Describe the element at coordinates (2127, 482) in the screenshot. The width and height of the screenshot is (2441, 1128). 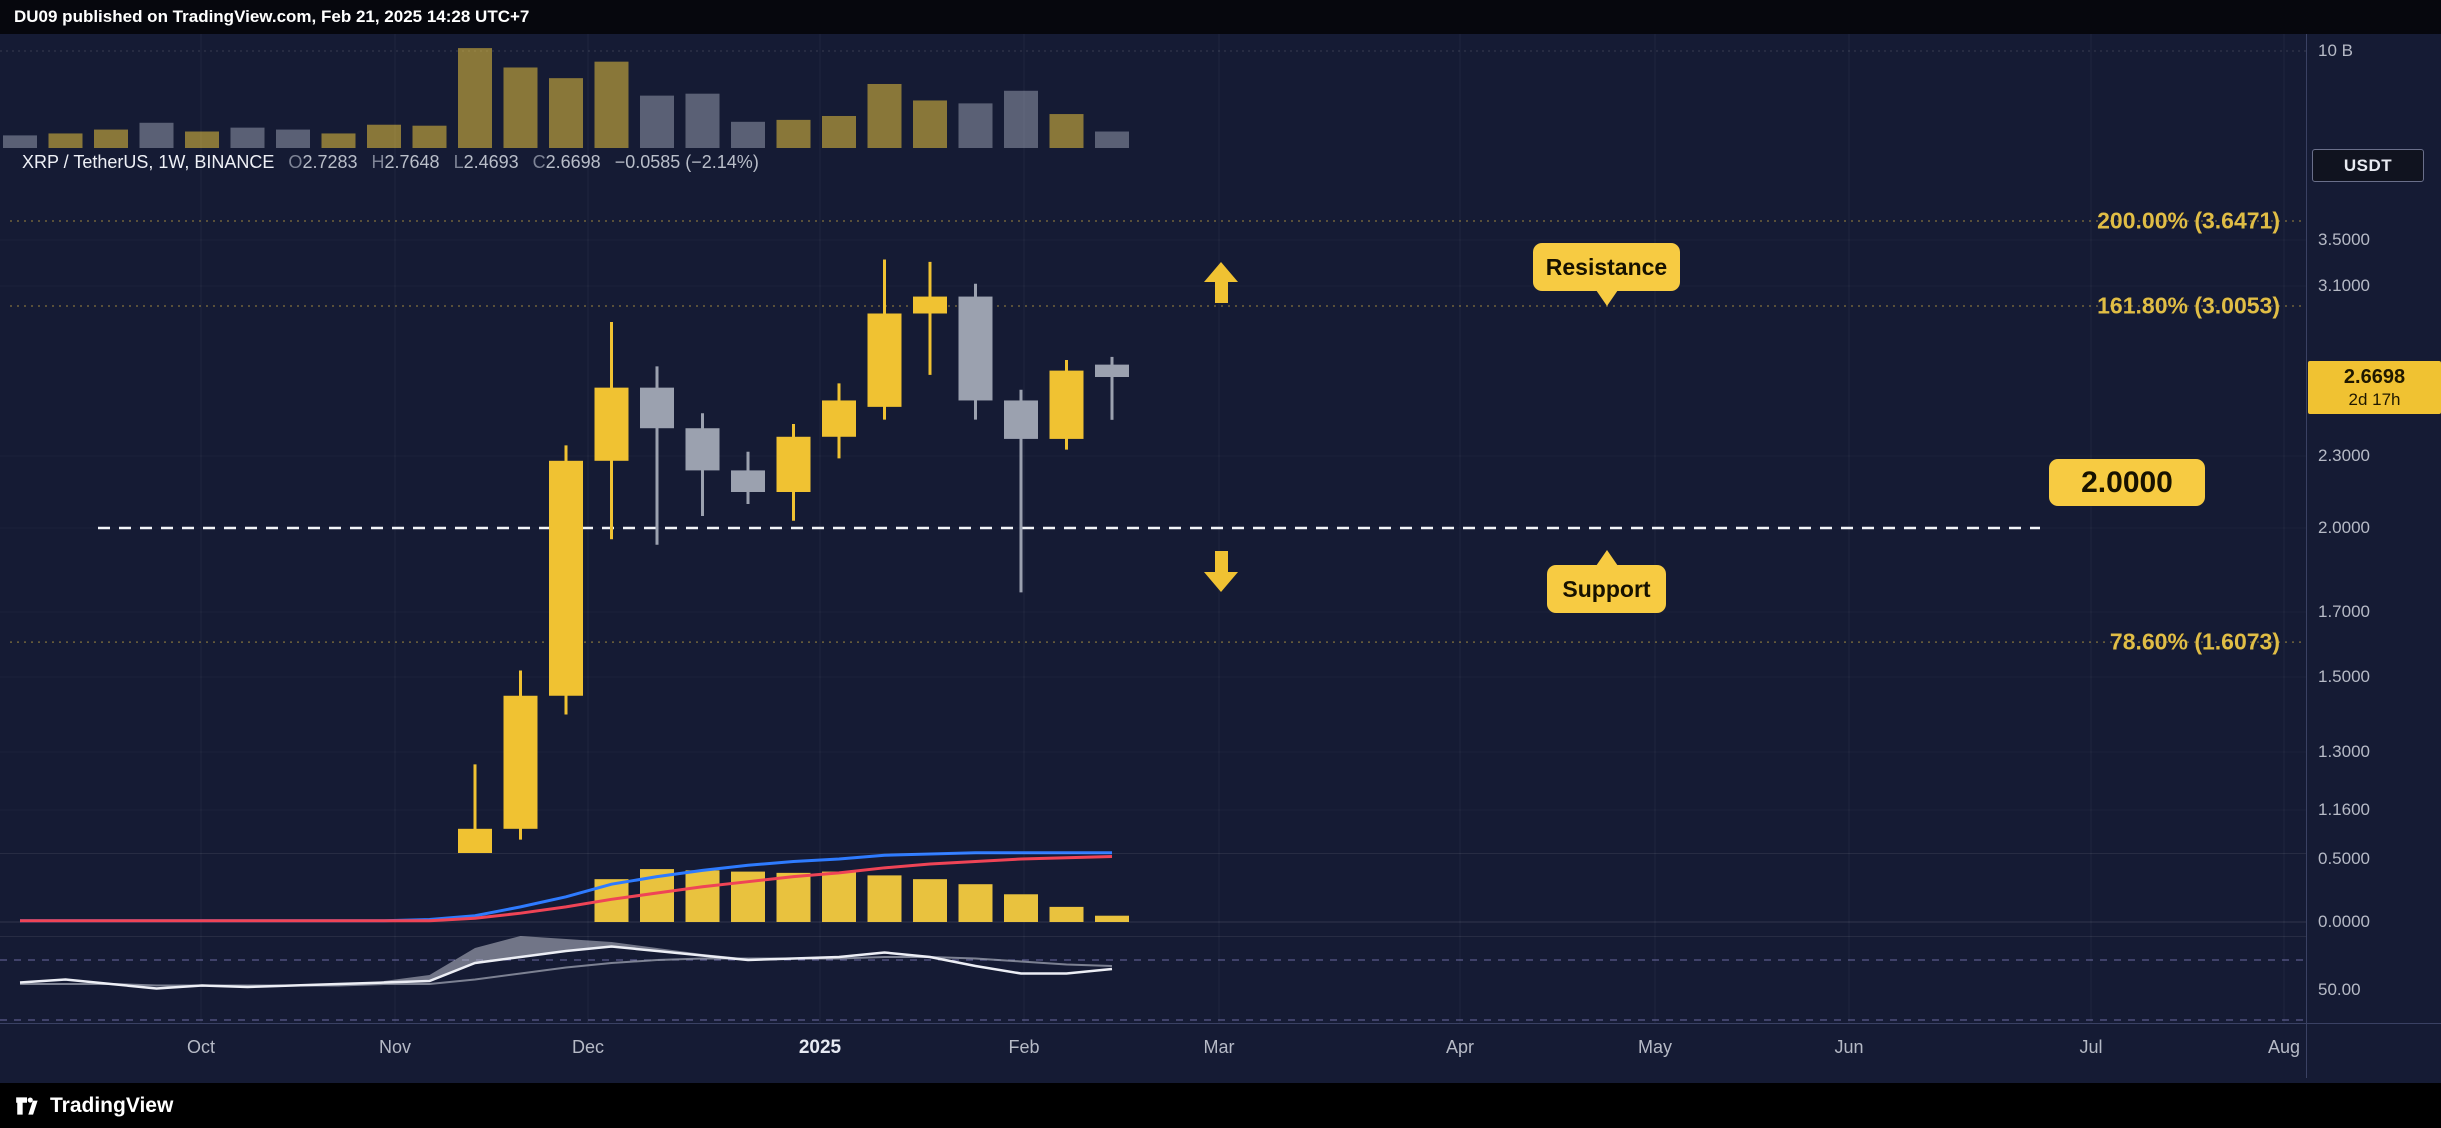
I see `support-level-price-label: 2.0000` at that location.